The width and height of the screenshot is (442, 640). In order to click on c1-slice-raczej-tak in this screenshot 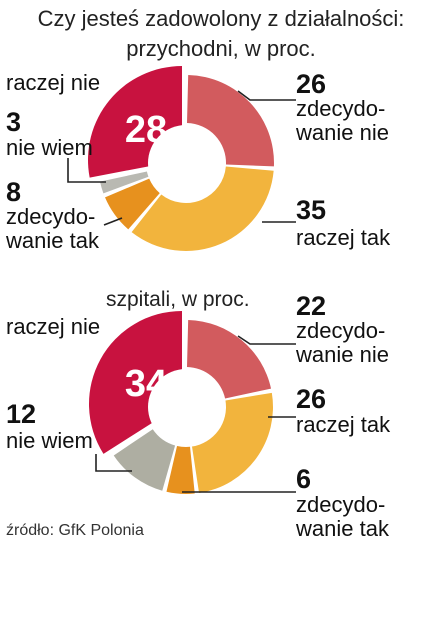, I will do `click(202, 209)`.